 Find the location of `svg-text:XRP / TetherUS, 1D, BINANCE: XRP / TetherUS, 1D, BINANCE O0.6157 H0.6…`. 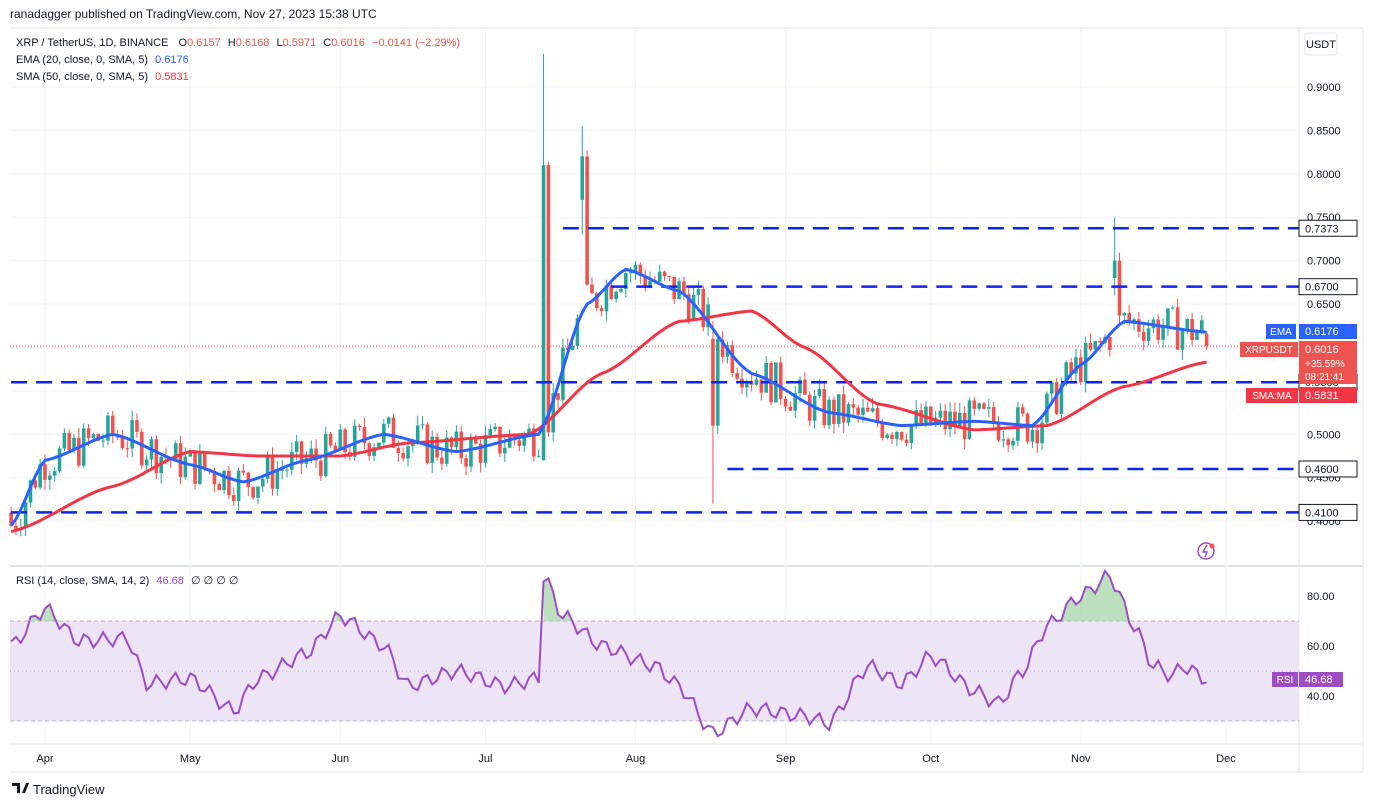

svg-text:XRP / TetherUS, 1D, BINANCE: XRP / TetherUS, 1D, BINANCE O0.6157 H0.6… is located at coordinates (238, 43).